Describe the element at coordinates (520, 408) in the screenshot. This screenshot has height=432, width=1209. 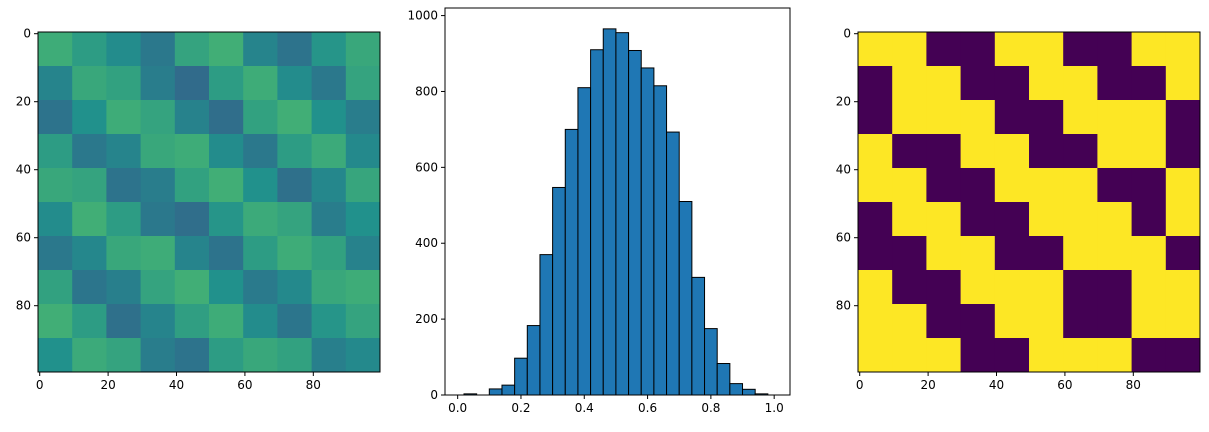
I see `x-tick-label: 0.2` at that location.